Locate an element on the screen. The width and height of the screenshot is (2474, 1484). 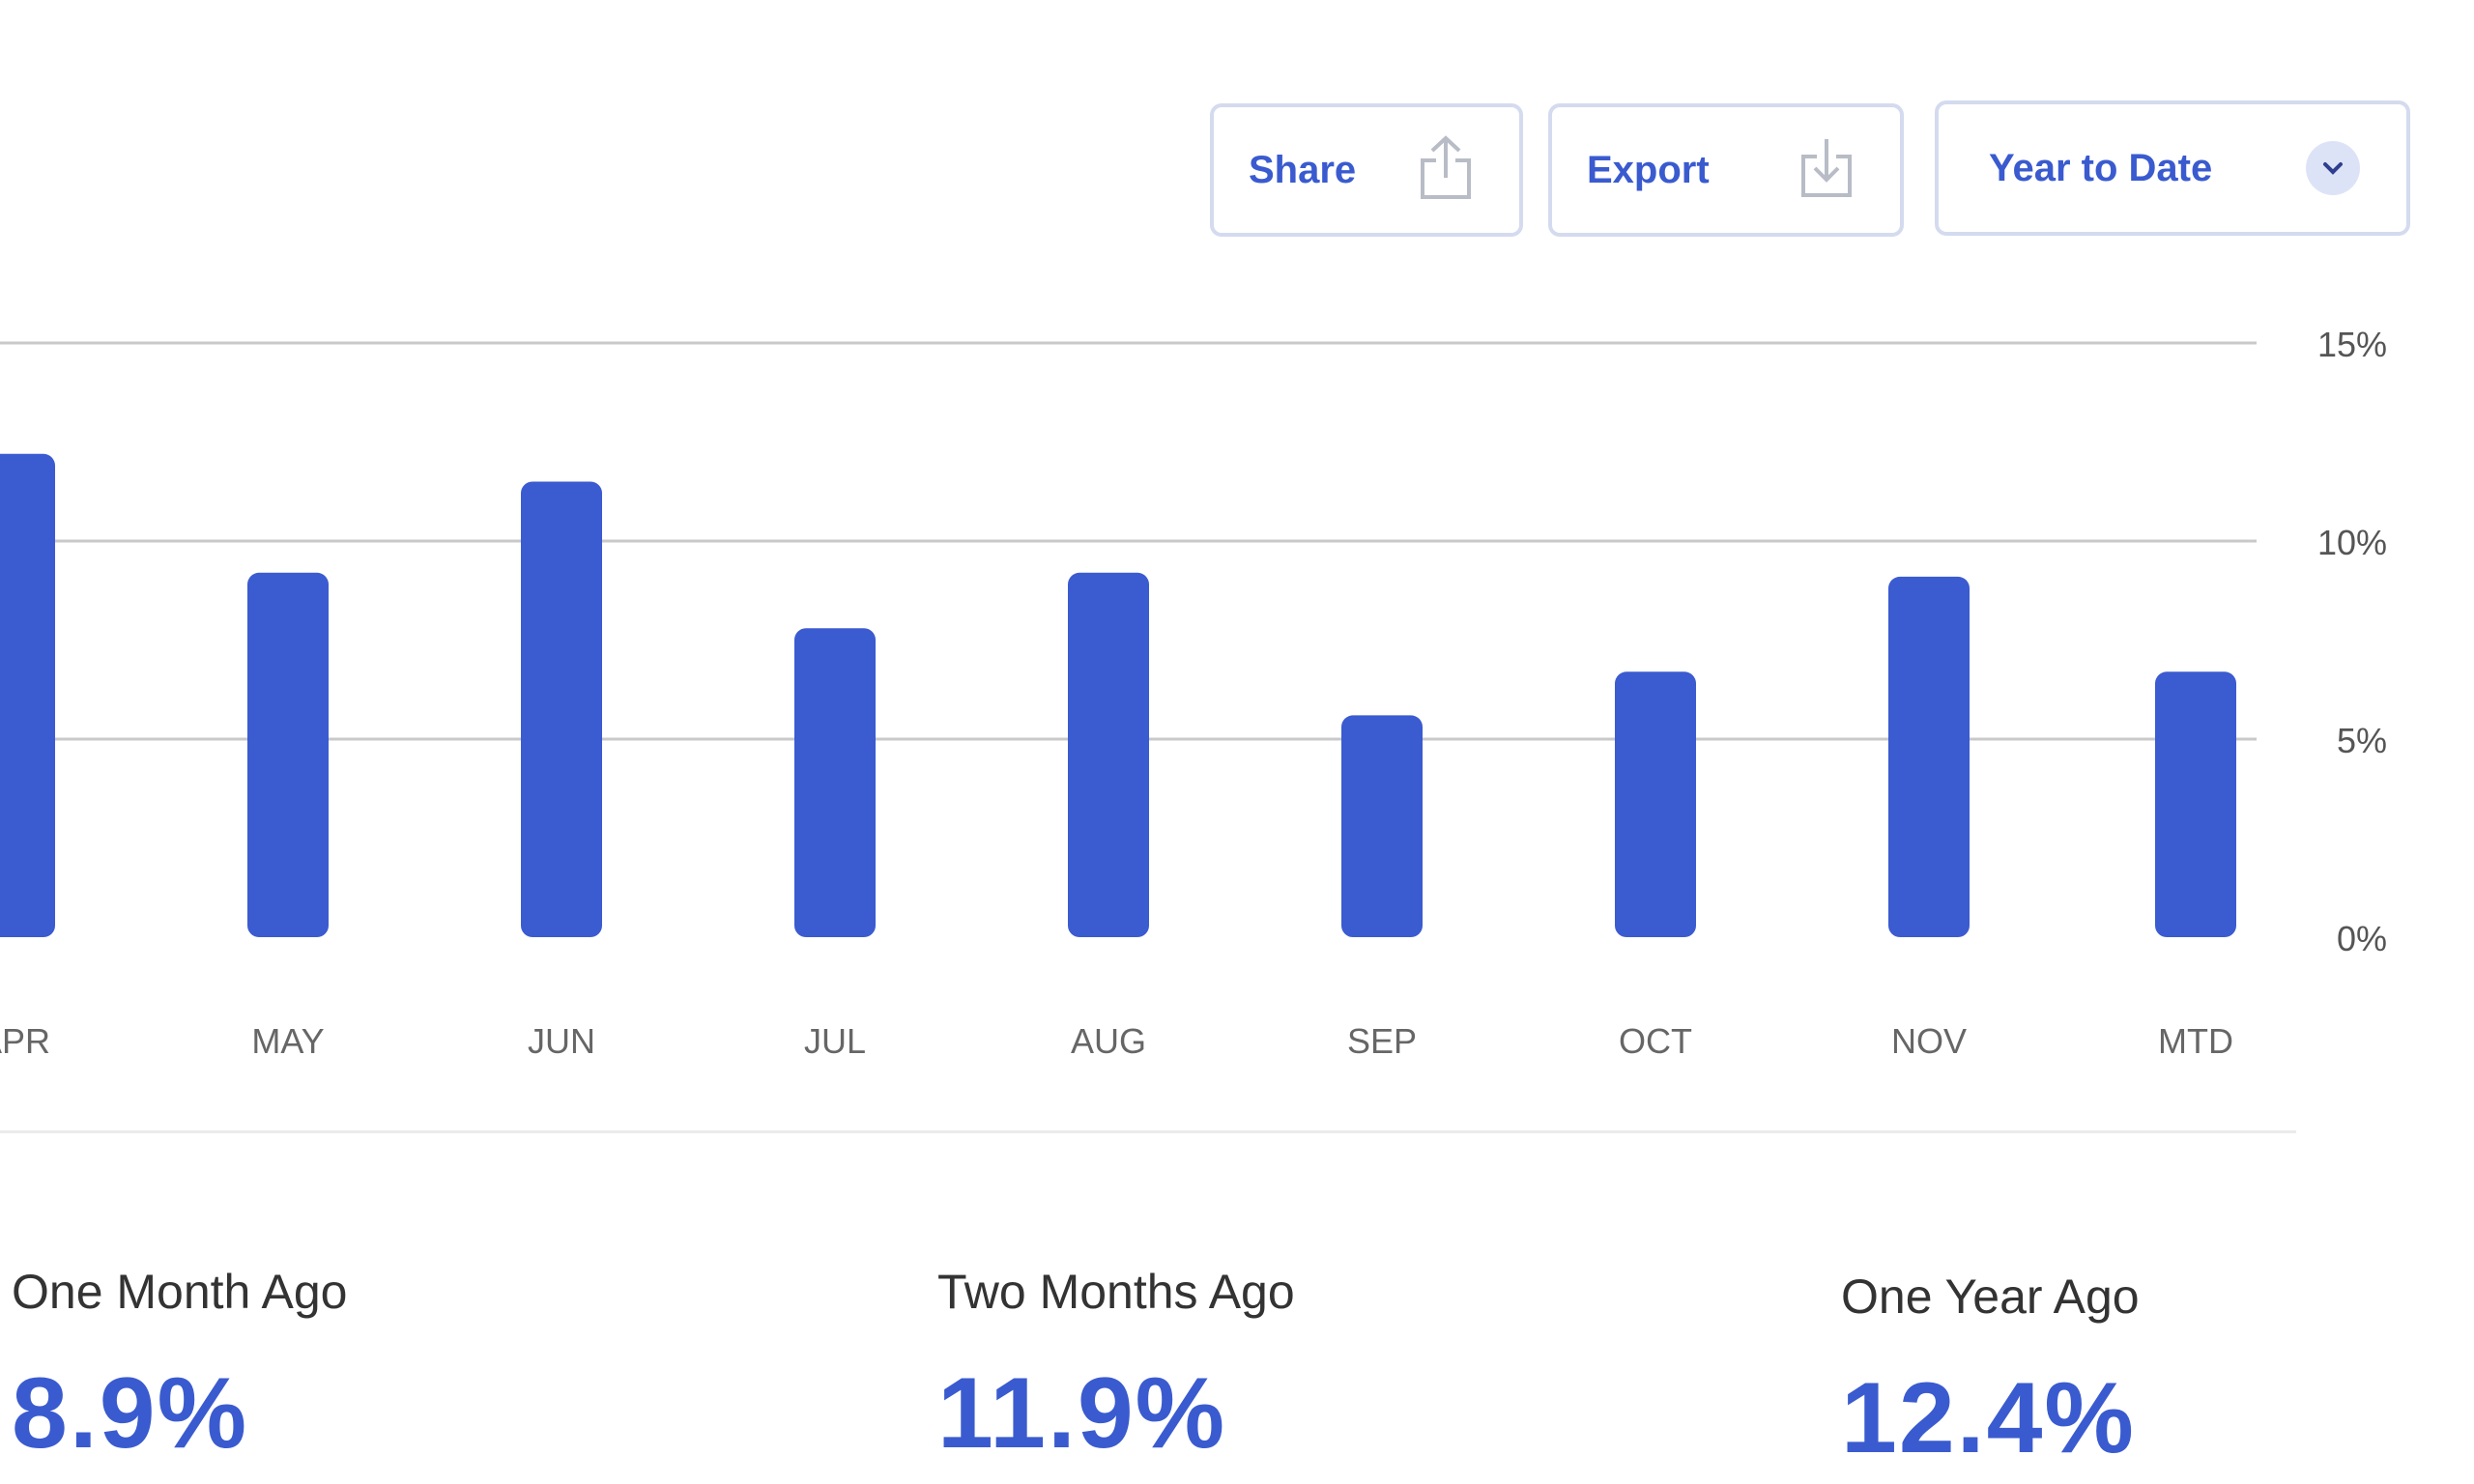
bar-mtd is located at coordinates (2196, 804).